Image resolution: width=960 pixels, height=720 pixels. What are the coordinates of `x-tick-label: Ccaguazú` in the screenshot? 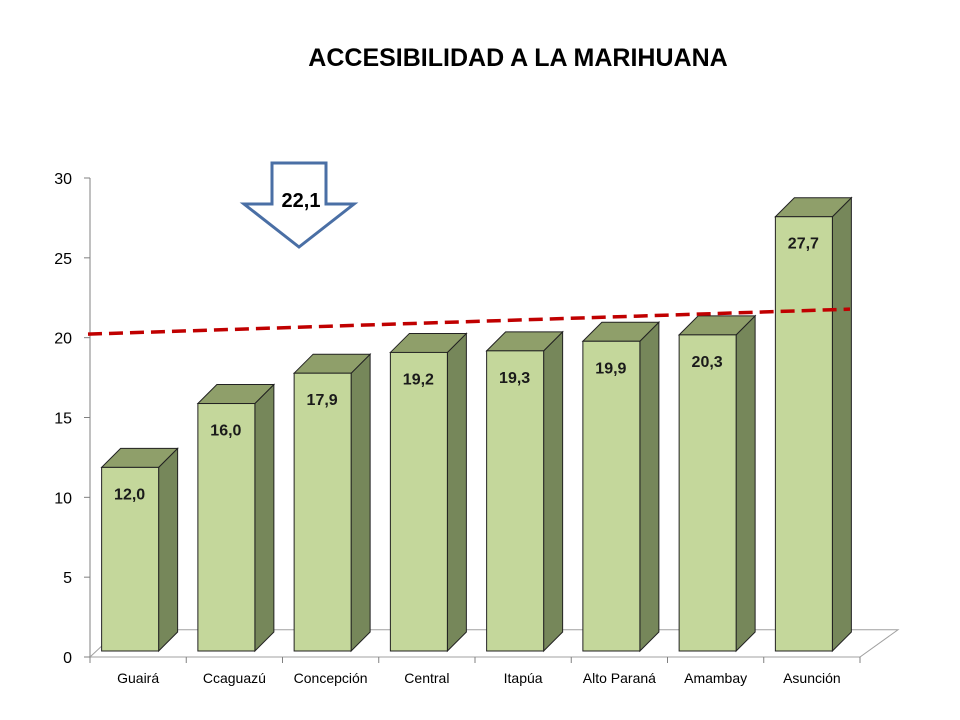 It's located at (234, 678).